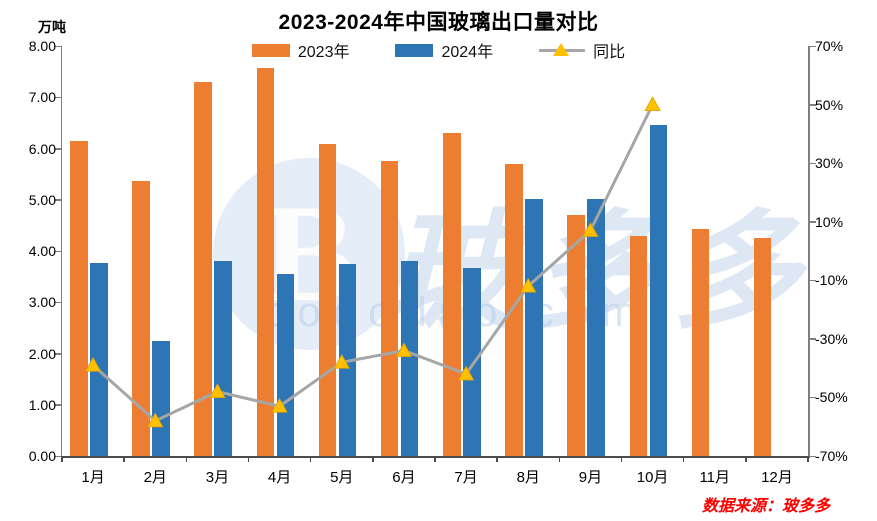  Describe the element at coordinates (93, 477) in the screenshot. I see `x-axis-label: 1月` at that location.